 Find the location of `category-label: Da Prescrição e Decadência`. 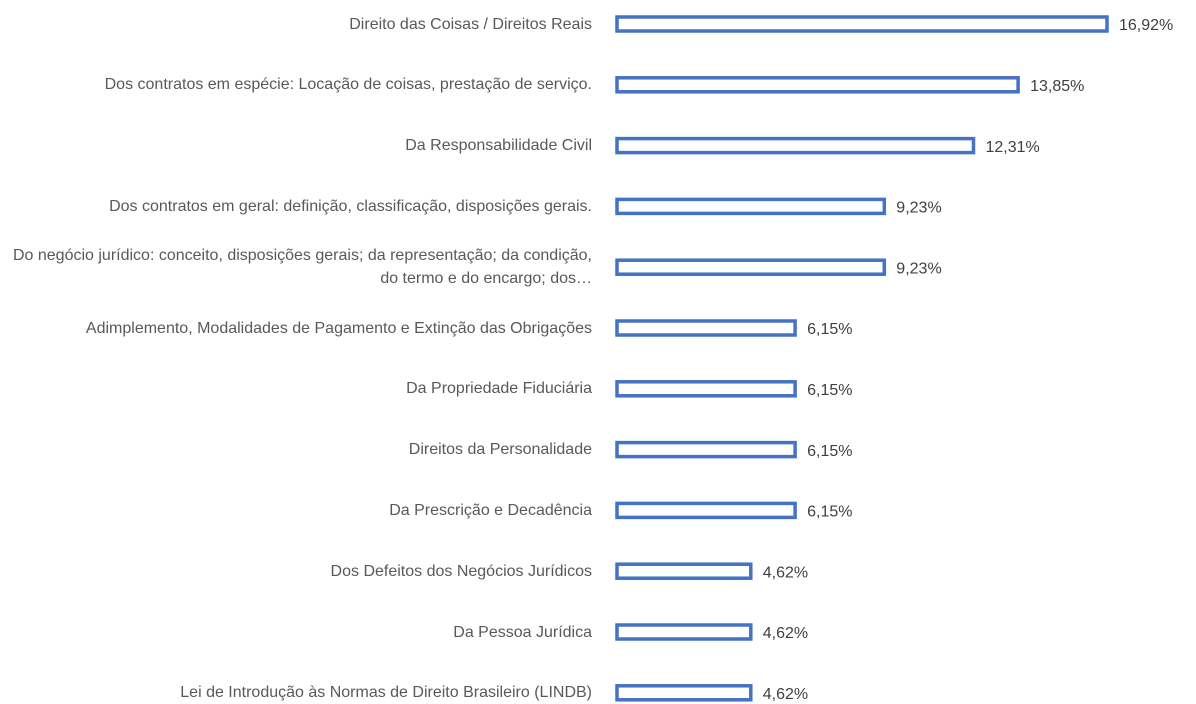

category-label: Da Prescrição e Decadência is located at coordinates (298, 510).